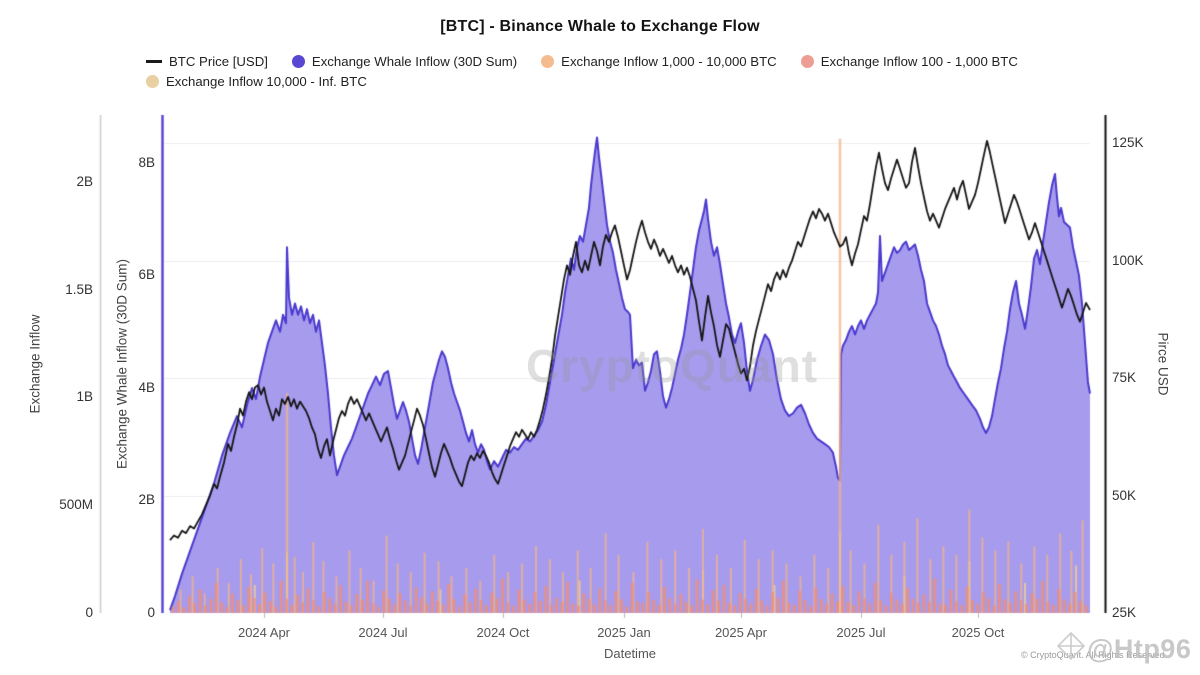 Image resolution: width=1200 pixels, height=675 pixels. What do you see at coordinates (122, 364) in the screenshot?
I see `axis-title-whale-inflow: Exchange Whale Inflow (30D Sum)` at bounding box center [122, 364].